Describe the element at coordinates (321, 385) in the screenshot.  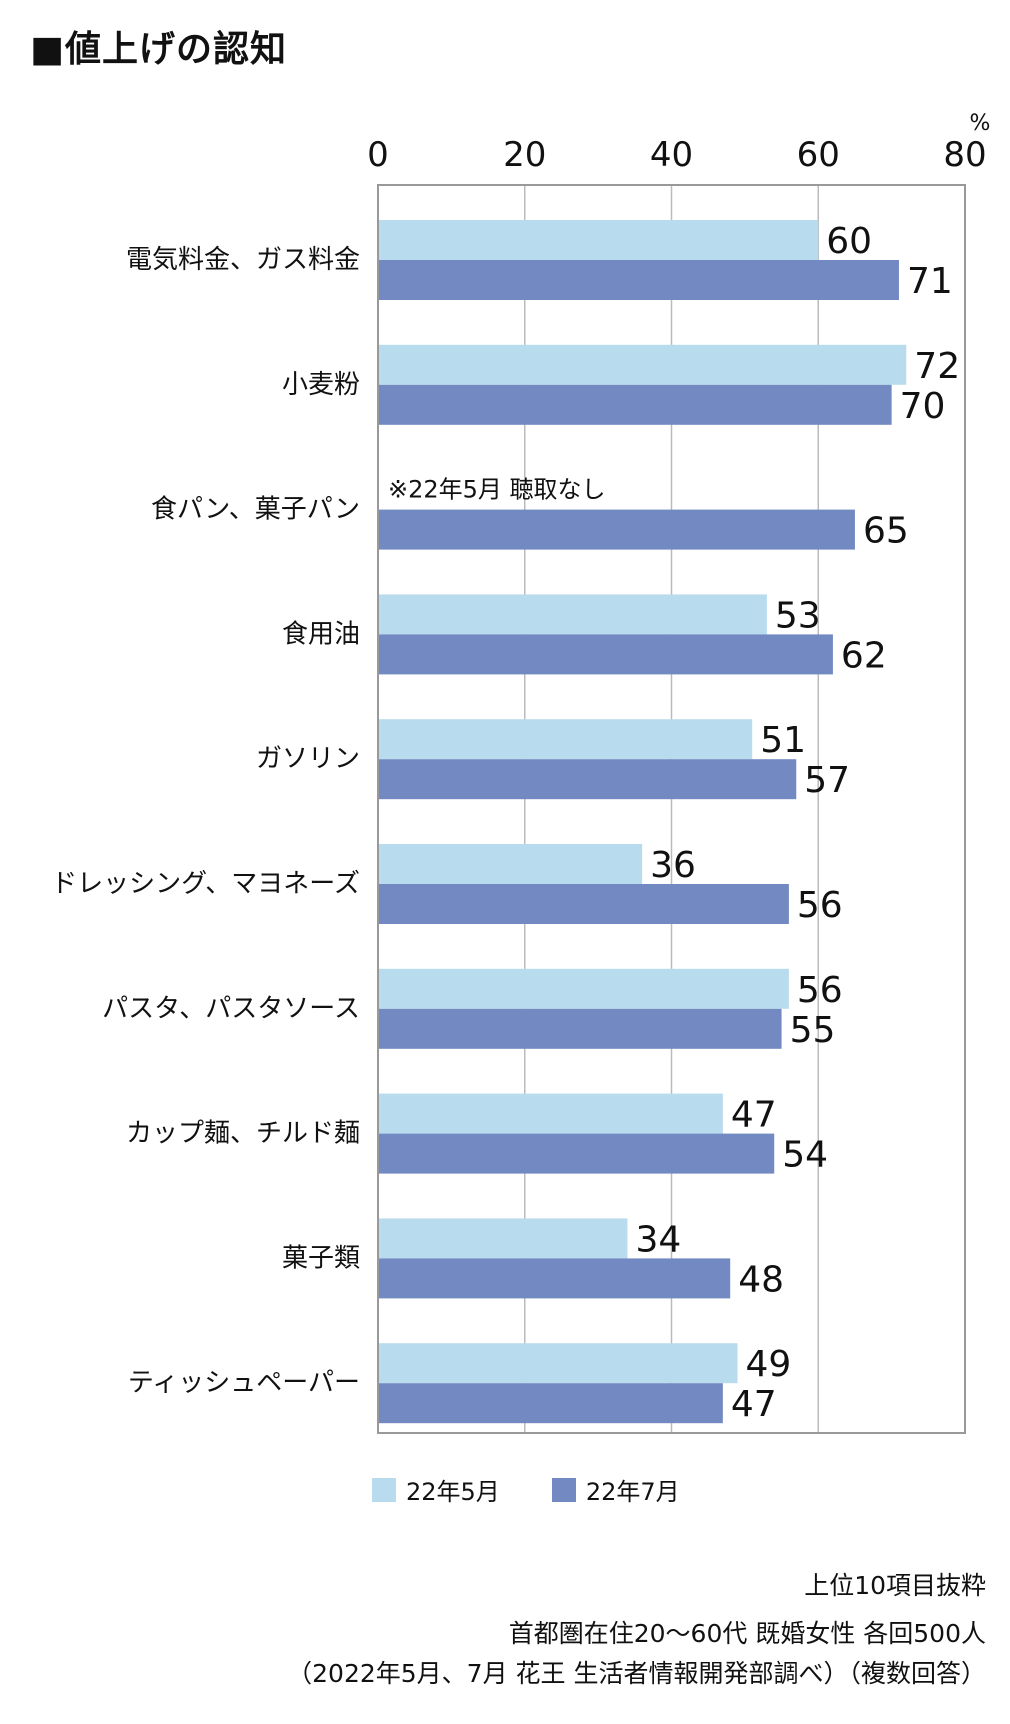
I see `category-label: 小麦粉` at that location.